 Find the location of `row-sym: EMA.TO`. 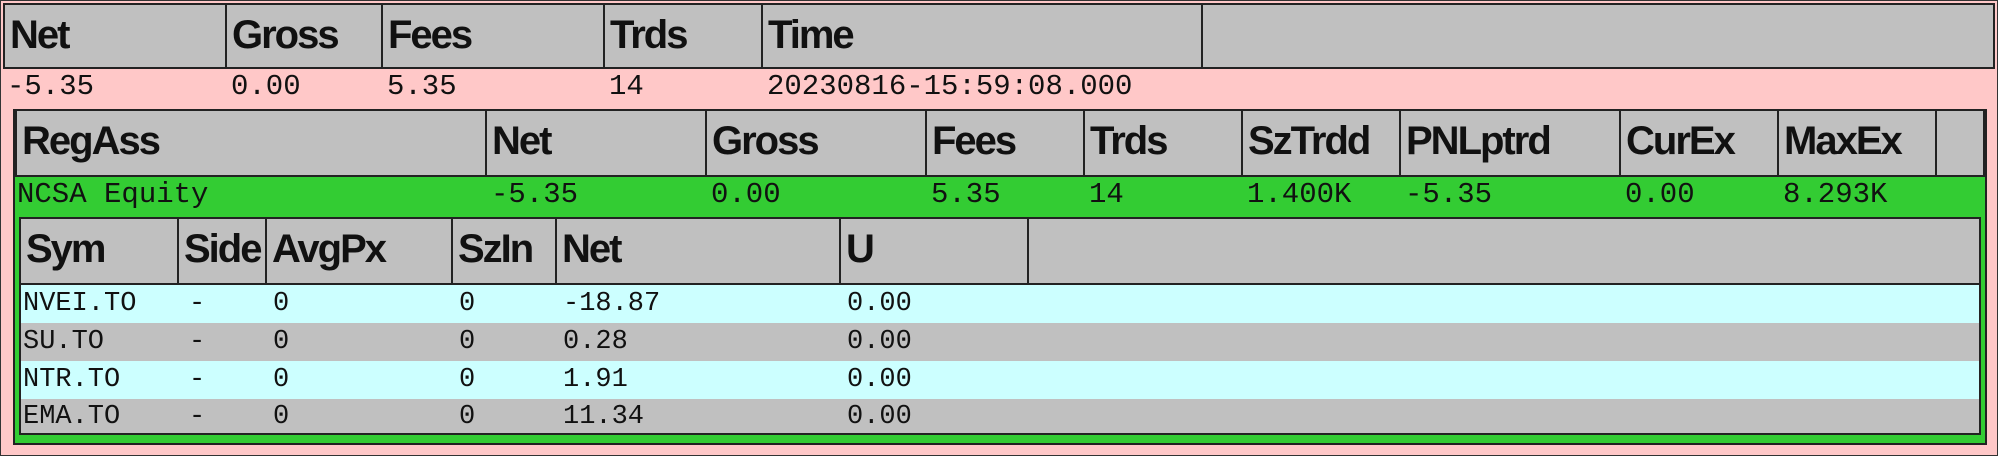

row-sym: EMA.TO is located at coordinates (72, 417).